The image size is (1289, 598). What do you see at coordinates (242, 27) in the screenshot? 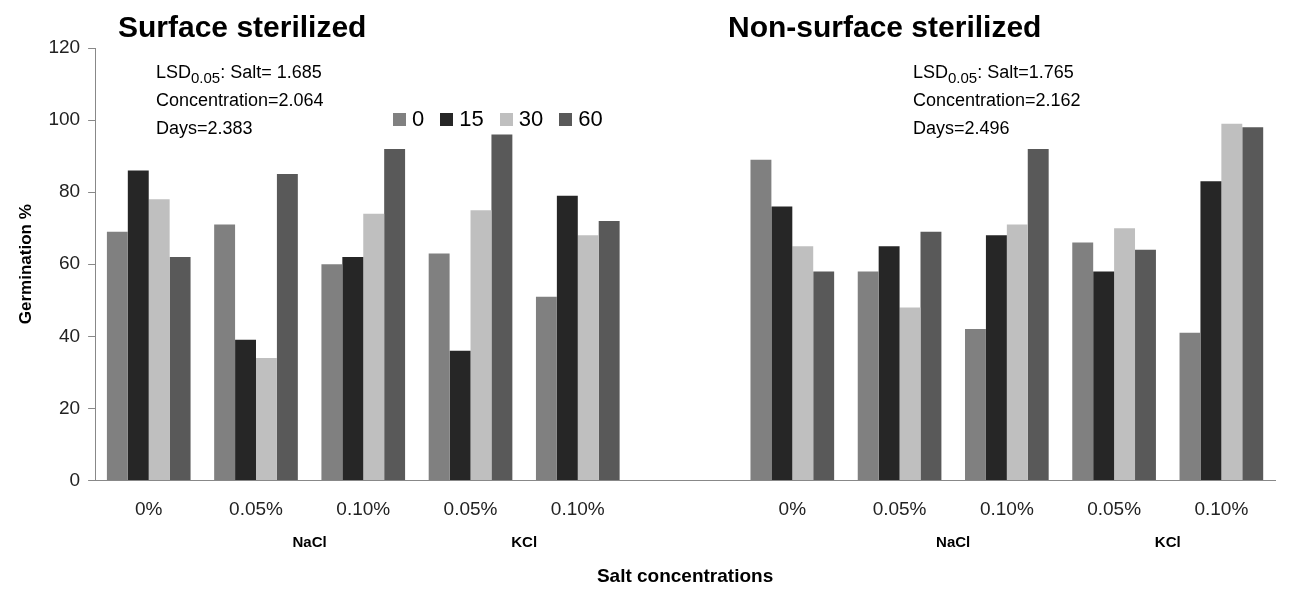
I see `text: Surface sterilized` at bounding box center [242, 27].